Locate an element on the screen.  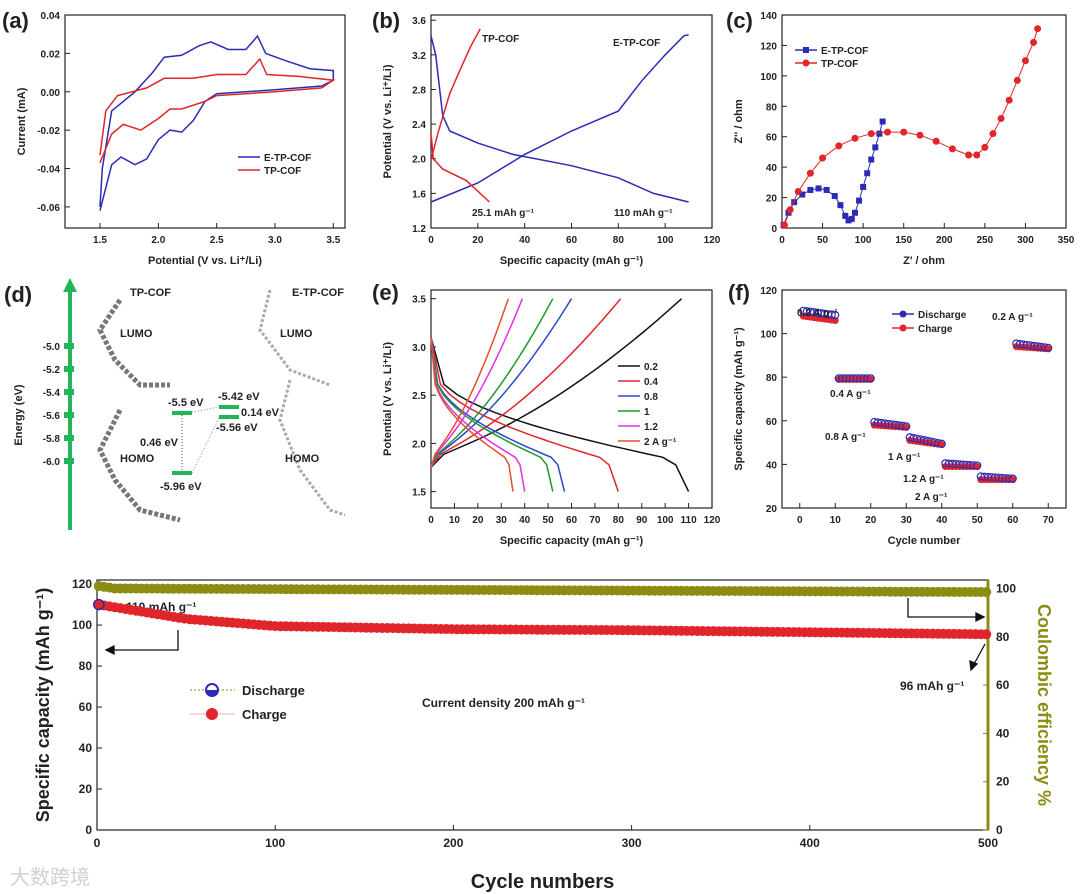
y-tick-label: 3.2 is located at coordinates (419, 56).